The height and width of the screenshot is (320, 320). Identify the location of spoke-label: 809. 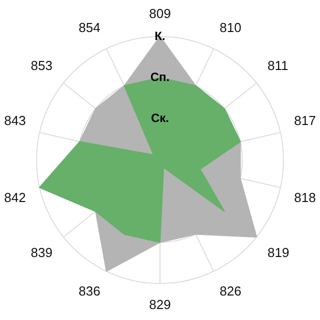
(160, 14).